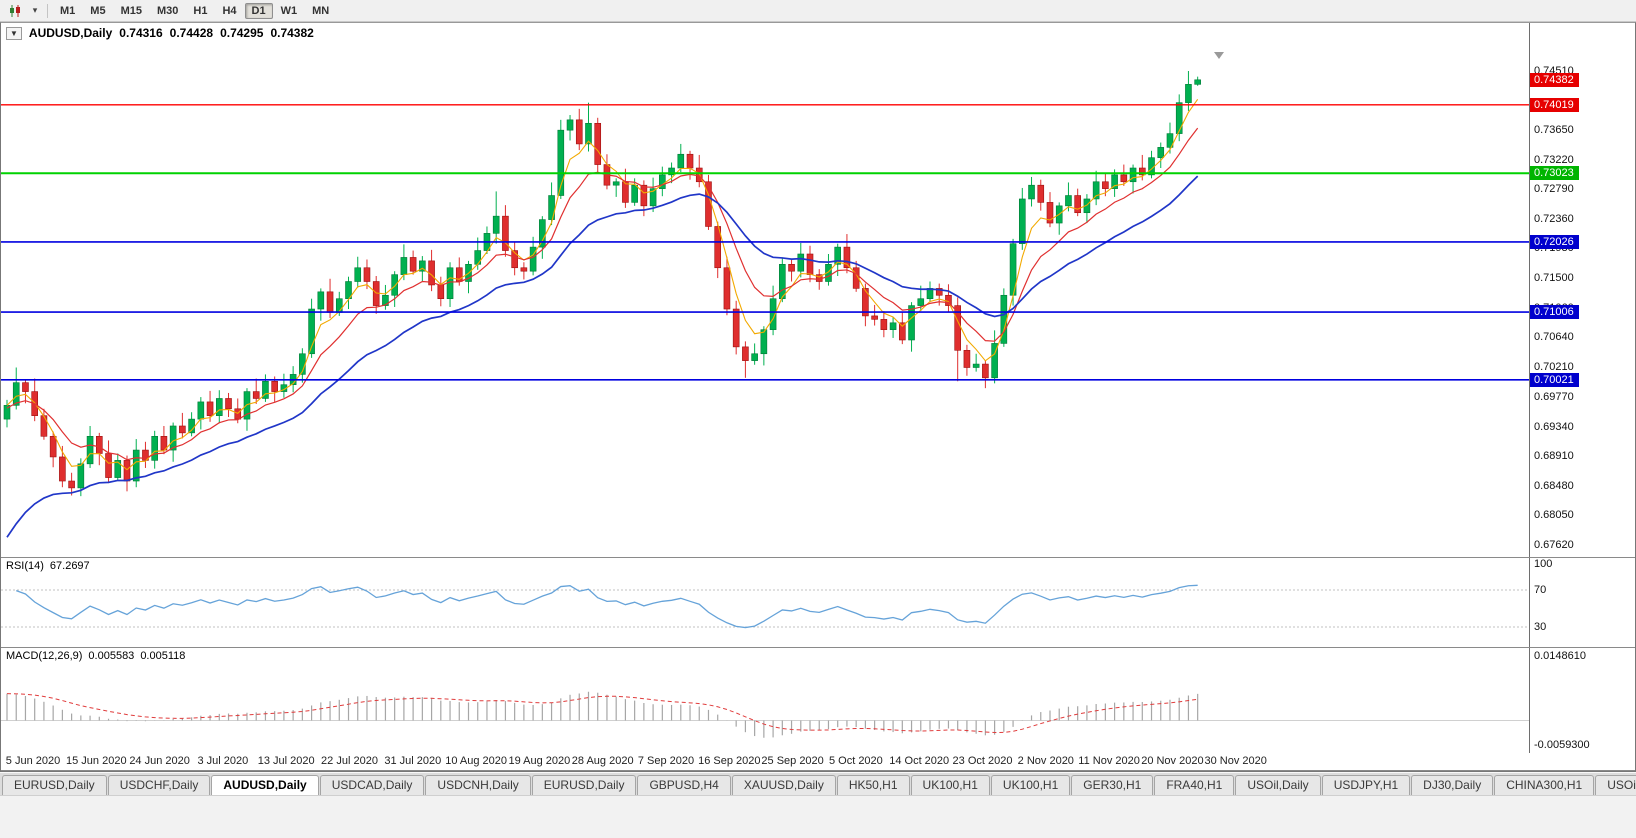 The image size is (1636, 838). What do you see at coordinates (320, 11) in the screenshot?
I see `timeframe-button-mn: MN` at bounding box center [320, 11].